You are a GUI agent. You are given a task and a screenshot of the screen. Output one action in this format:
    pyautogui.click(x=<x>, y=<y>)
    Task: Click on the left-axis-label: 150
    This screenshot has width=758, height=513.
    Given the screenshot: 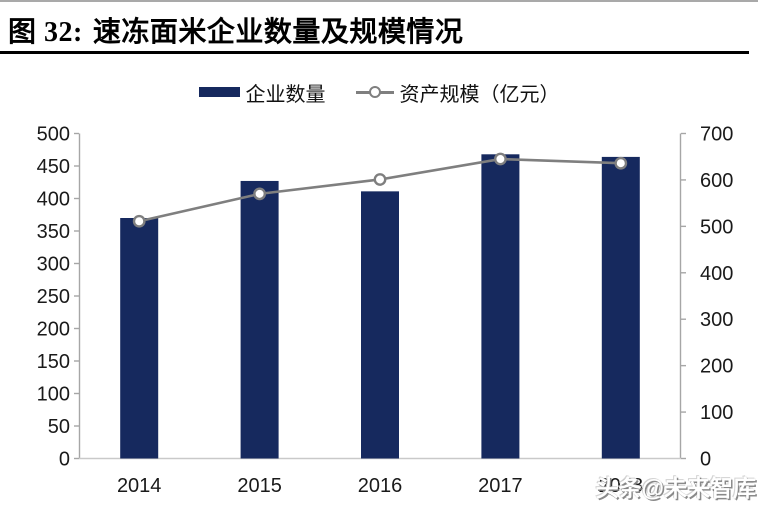 What is the action you would take?
    pyautogui.click(x=53, y=362)
    